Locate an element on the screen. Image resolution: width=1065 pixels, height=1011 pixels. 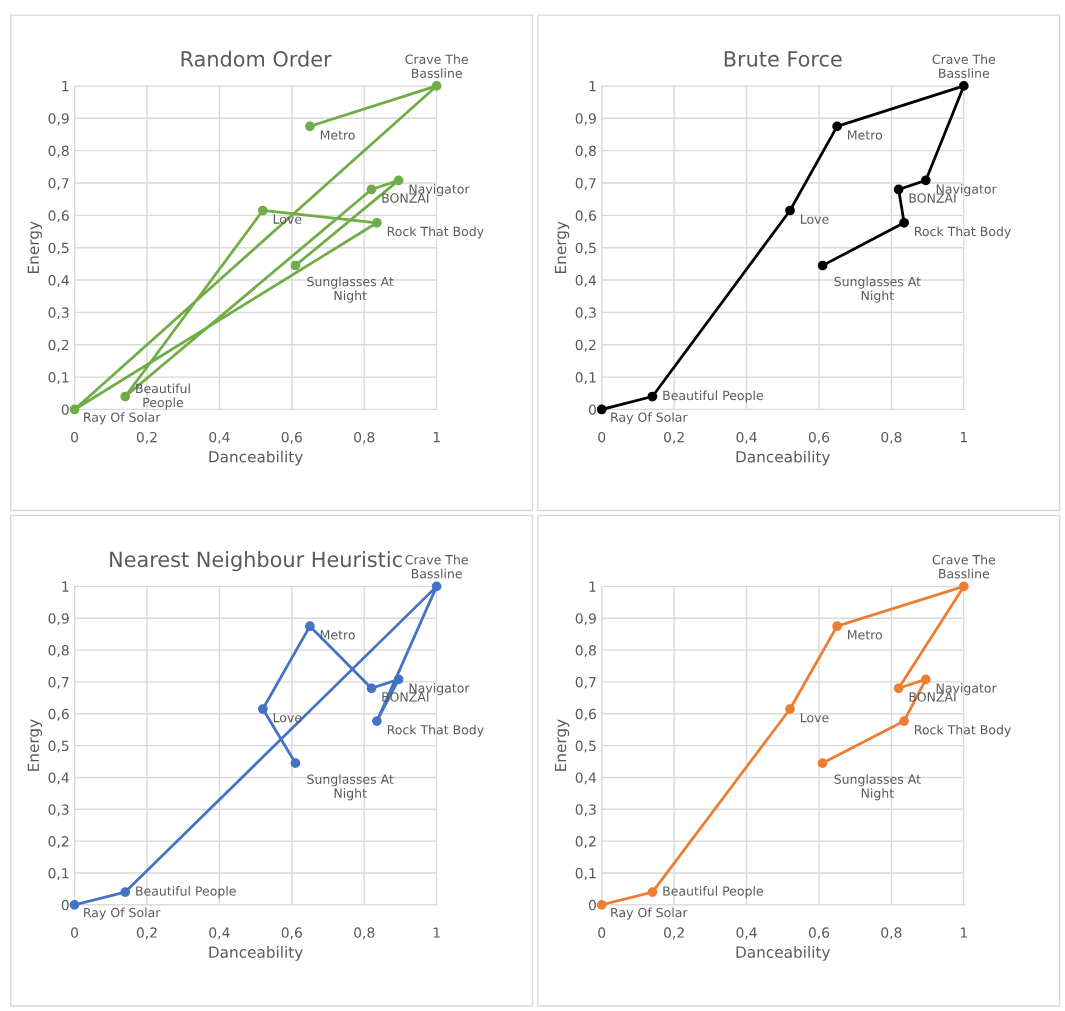
chart-title: Random Order is located at coordinates (256, 58).